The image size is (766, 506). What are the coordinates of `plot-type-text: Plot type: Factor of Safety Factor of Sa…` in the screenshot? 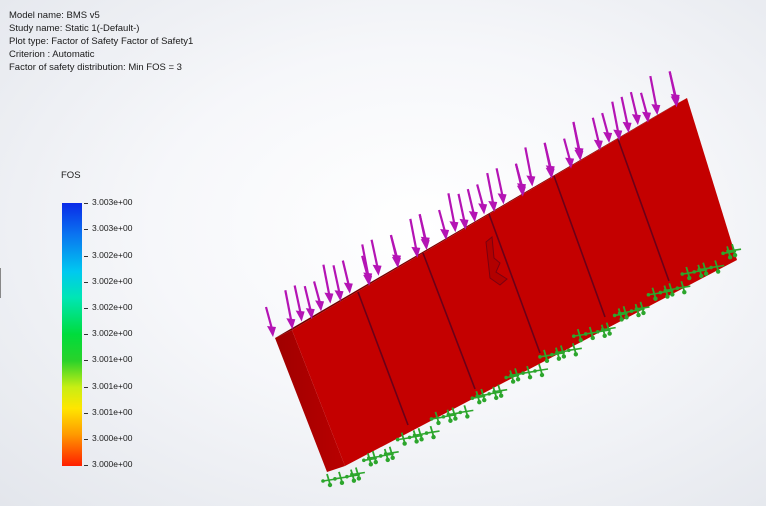 It's located at (101, 41).